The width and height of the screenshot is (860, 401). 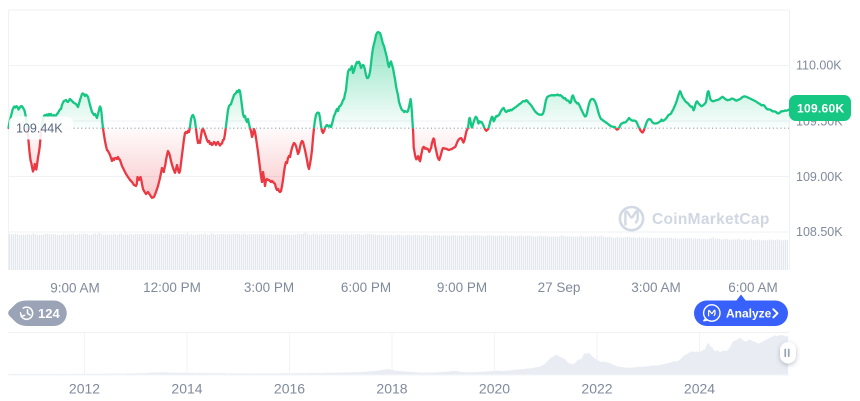 I want to click on svg-text: 12:00 PM, so click(x=172, y=287).